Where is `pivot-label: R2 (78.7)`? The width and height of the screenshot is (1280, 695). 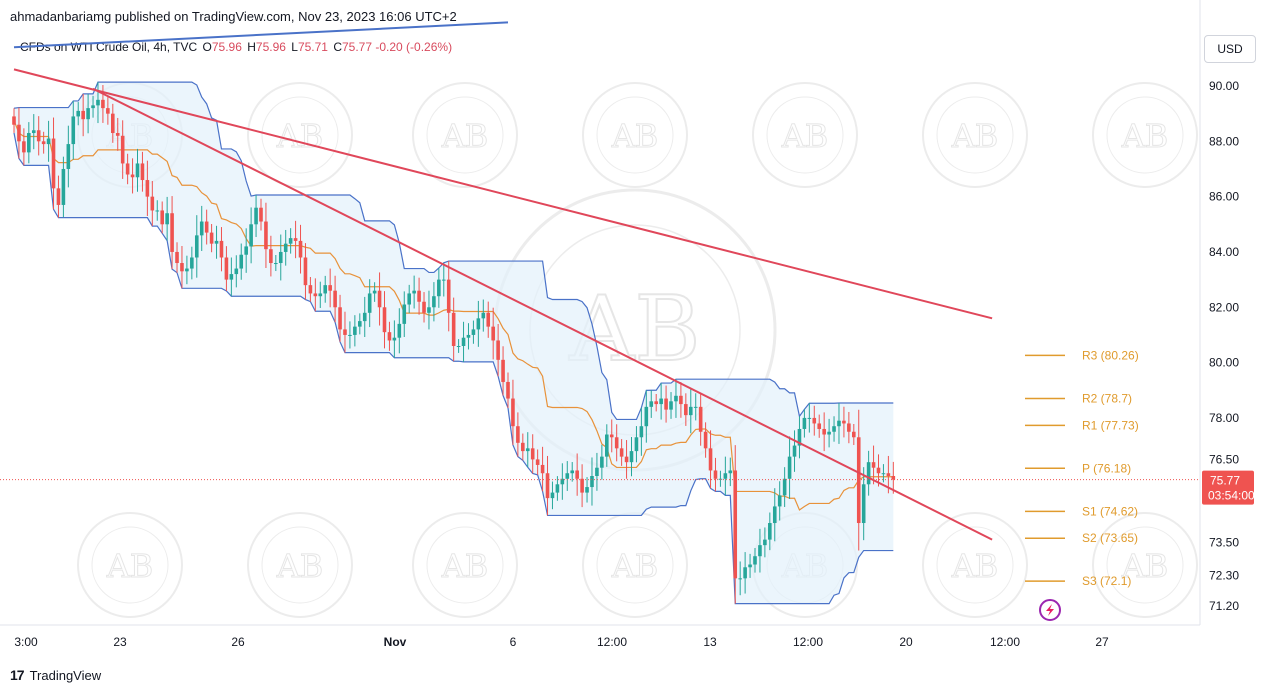
pivot-label: R2 (78.7) is located at coordinates (1107, 399).